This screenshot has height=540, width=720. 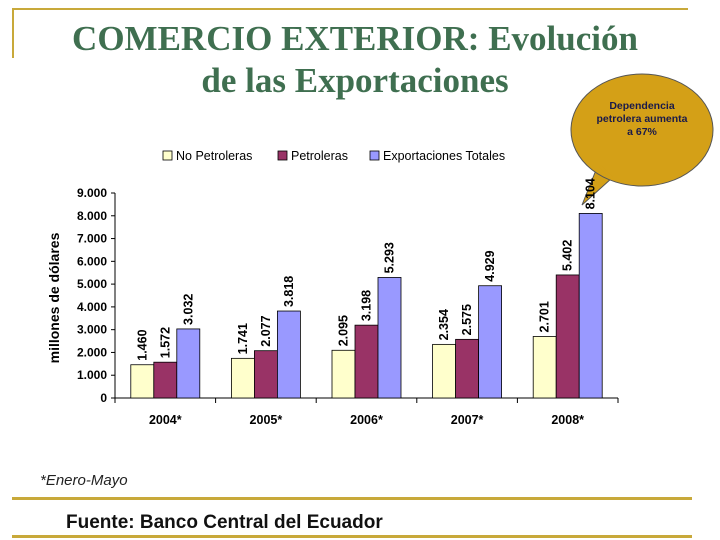 I want to click on data-label-4-2: 8.104, so click(x=591, y=193).